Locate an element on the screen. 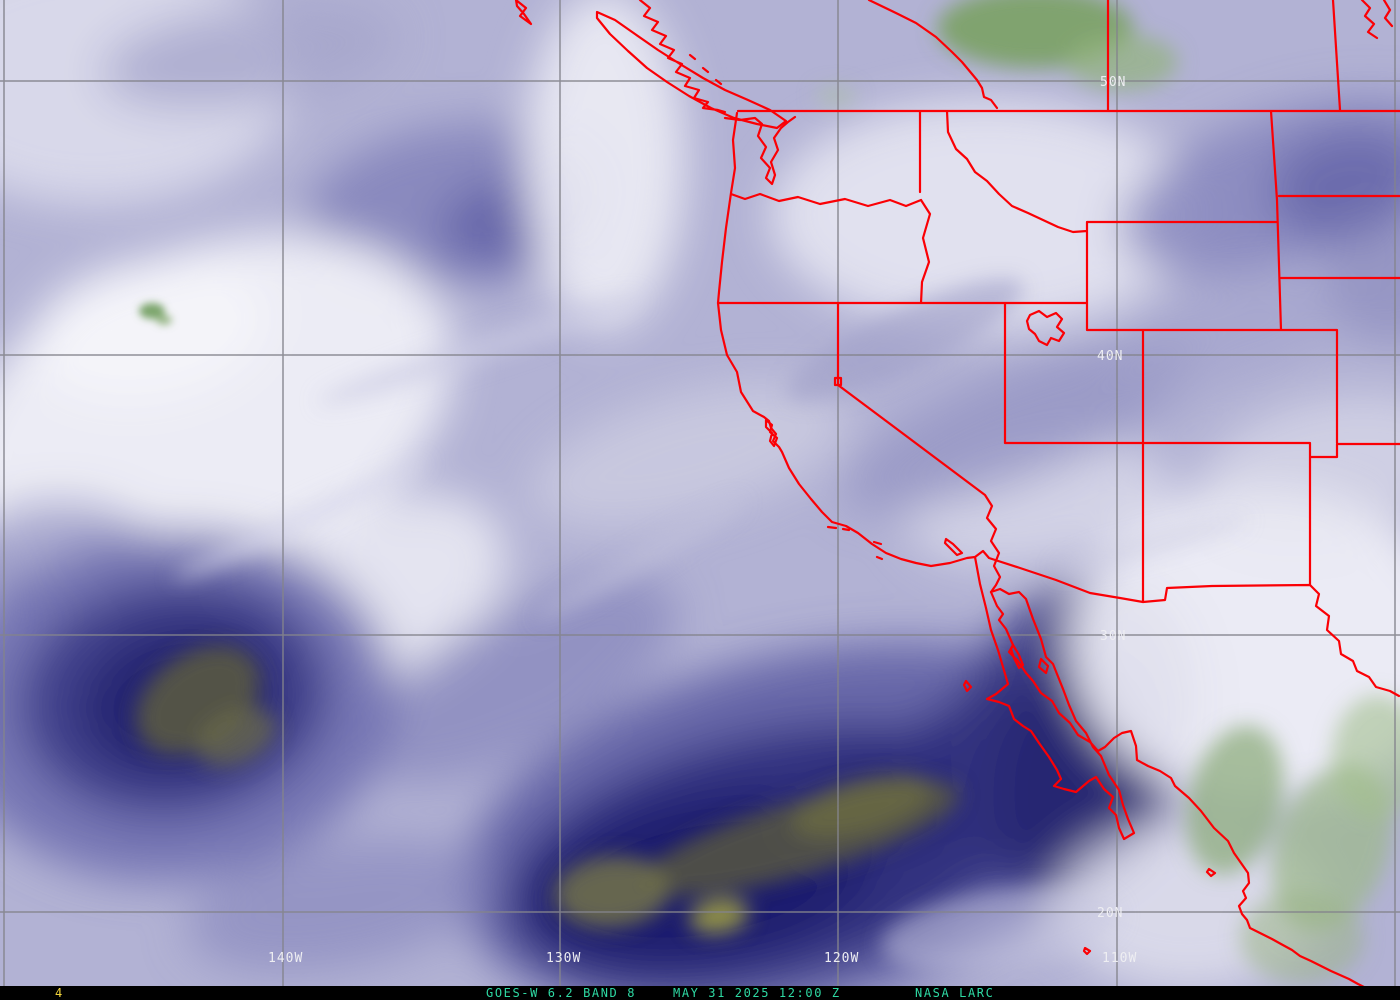 The image size is (1400, 1000). island-vegetation-speck is located at coordinates (155, 314).